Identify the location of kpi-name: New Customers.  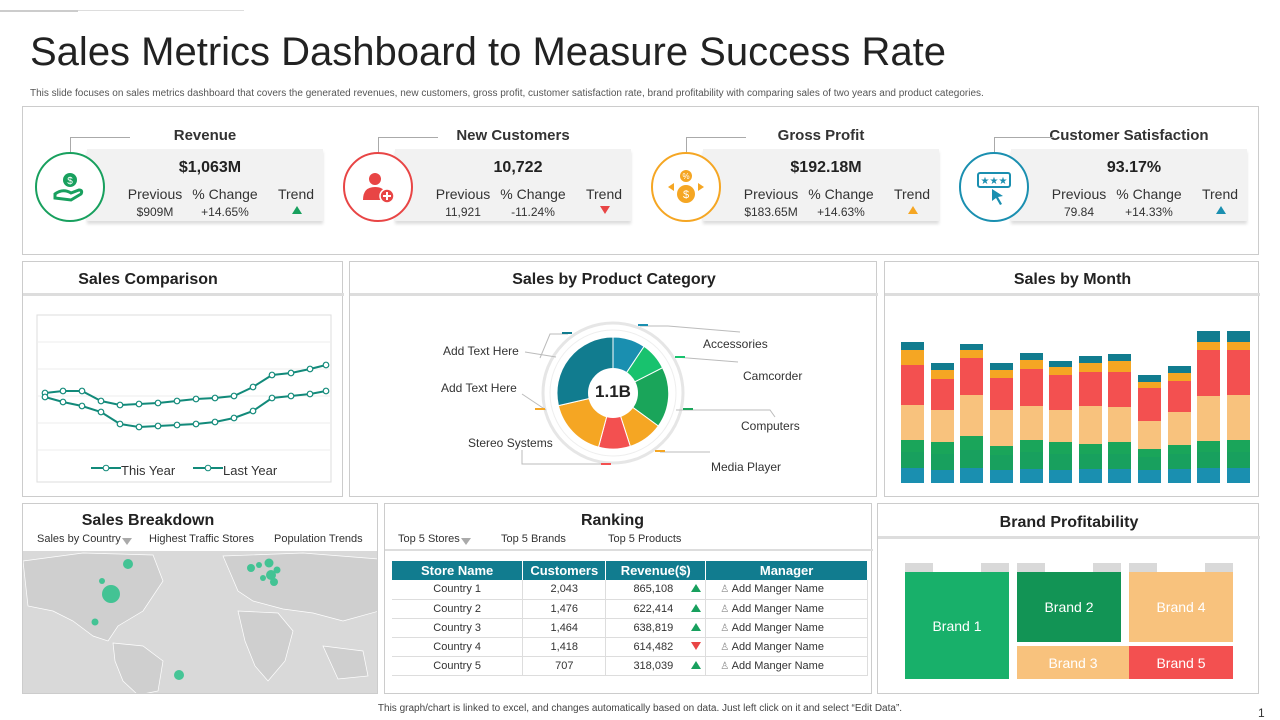
(513, 135).